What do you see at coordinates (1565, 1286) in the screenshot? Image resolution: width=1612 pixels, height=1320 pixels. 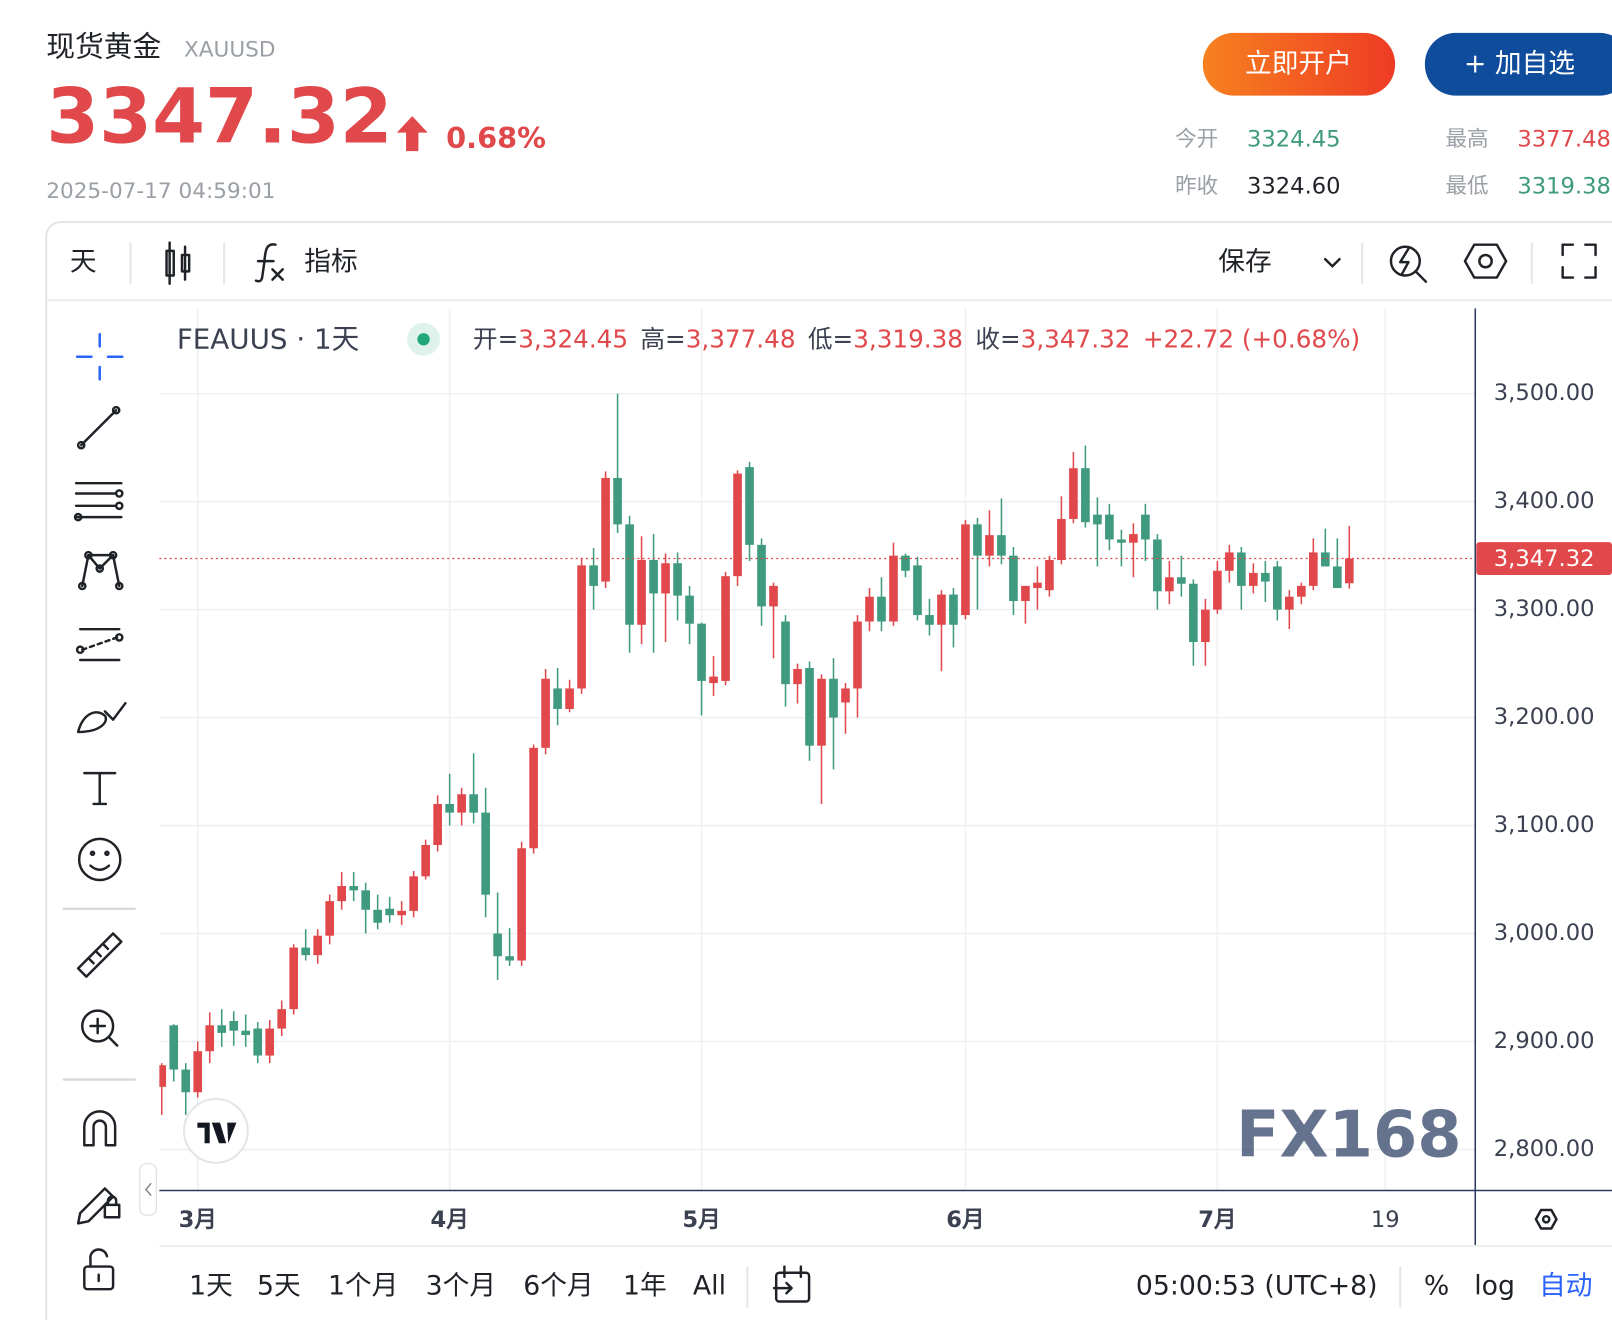 I see `auto-toggle: 自动` at bounding box center [1565, 1286].